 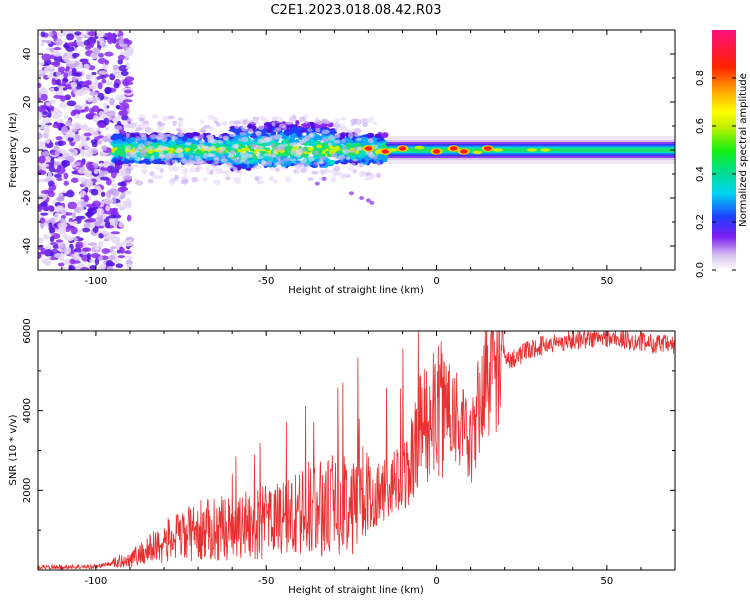 What do you see at coordinates (27, 198) in the screenshot?
I see `y-tick-label: -20` at bounding box center [27, 198].